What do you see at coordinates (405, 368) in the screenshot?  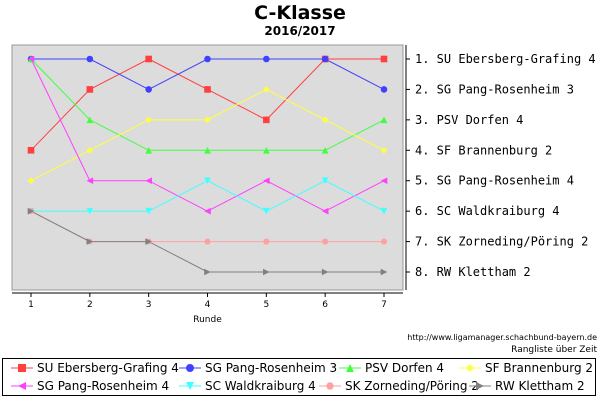 I see `legend-label: PSV Dorfen 4` at bounding box center [405, 368].